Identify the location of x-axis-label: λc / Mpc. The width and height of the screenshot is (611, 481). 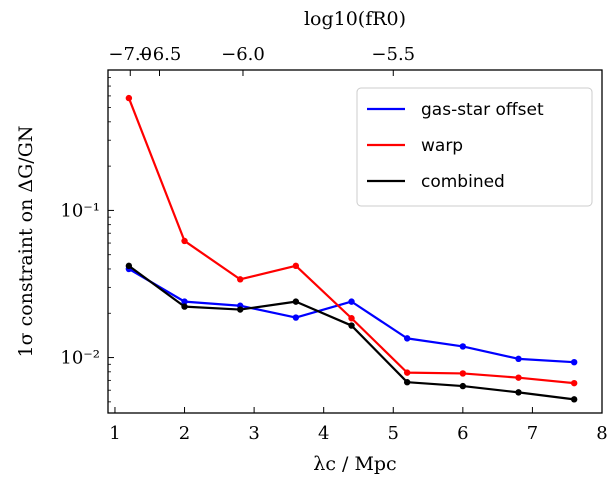
(354, 464).